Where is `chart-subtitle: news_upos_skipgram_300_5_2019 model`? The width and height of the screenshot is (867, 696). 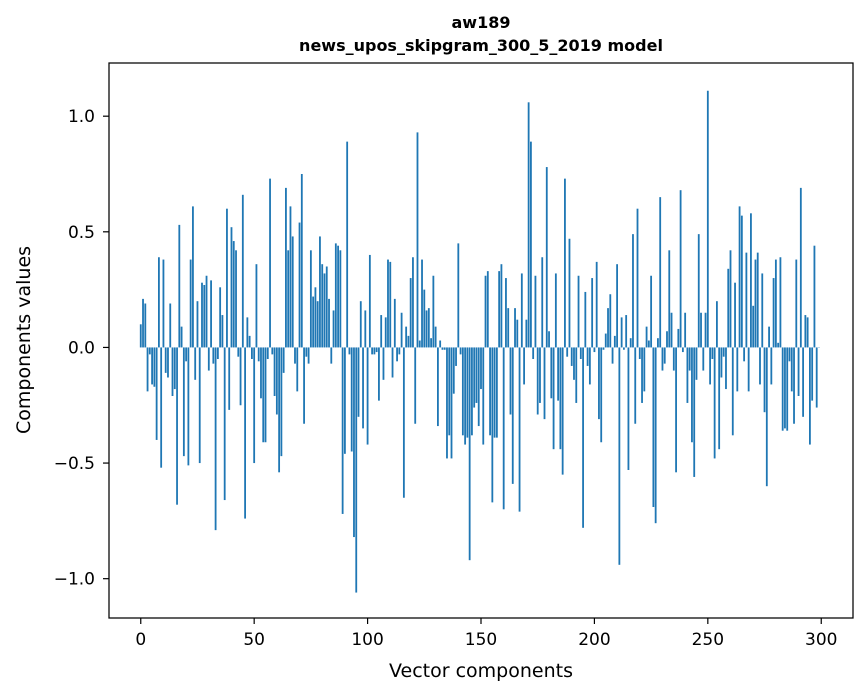 chart-subtitle: news_upos_skipgram_300_5_2019 model is located at coordinates (481, 45).